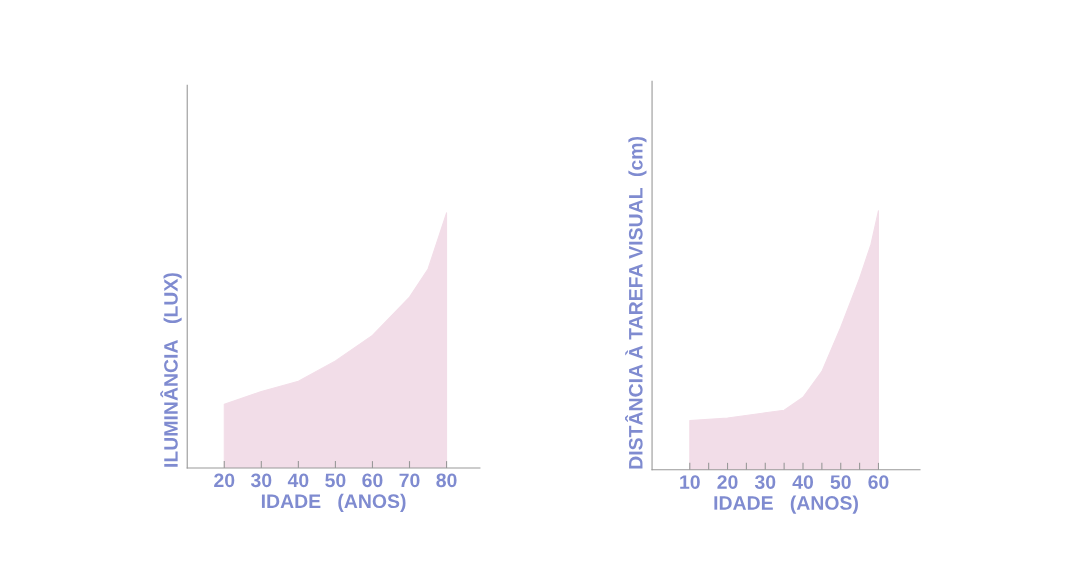 This screenshot has width=1076, height=580. I want to click on y-axis-title: ILUMINÂNCIA (LUX), so click(171, 370).